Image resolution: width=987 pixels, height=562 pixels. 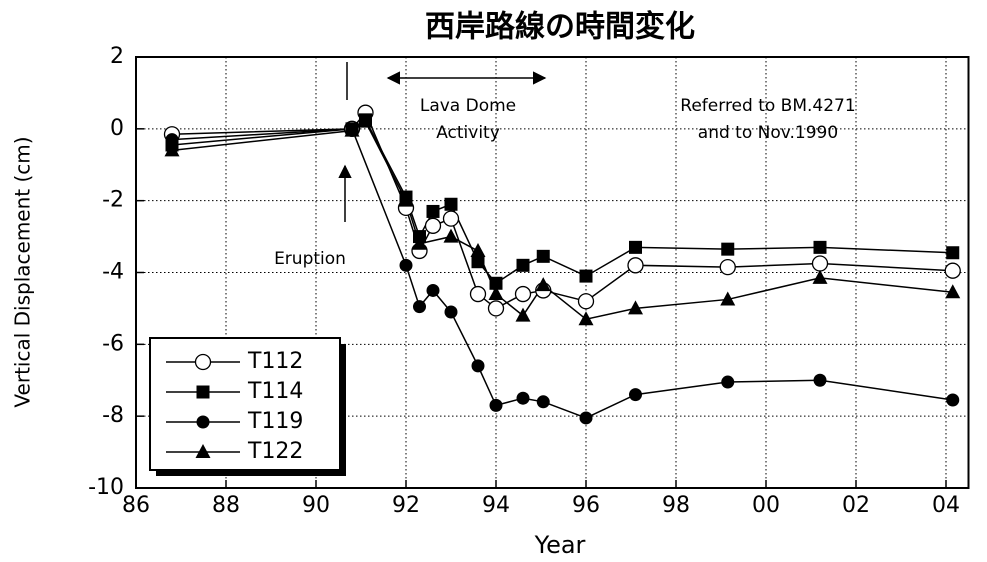 What do you see at coordinates (136, 505) in the screenshot?
I see `x-tick-label: 86` at bounding box center [136, 505].